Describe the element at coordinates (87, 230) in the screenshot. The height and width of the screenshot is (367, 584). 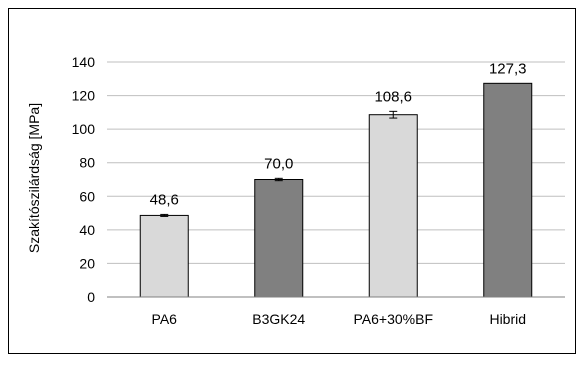
I see `y-tick-label: 40` at that location.